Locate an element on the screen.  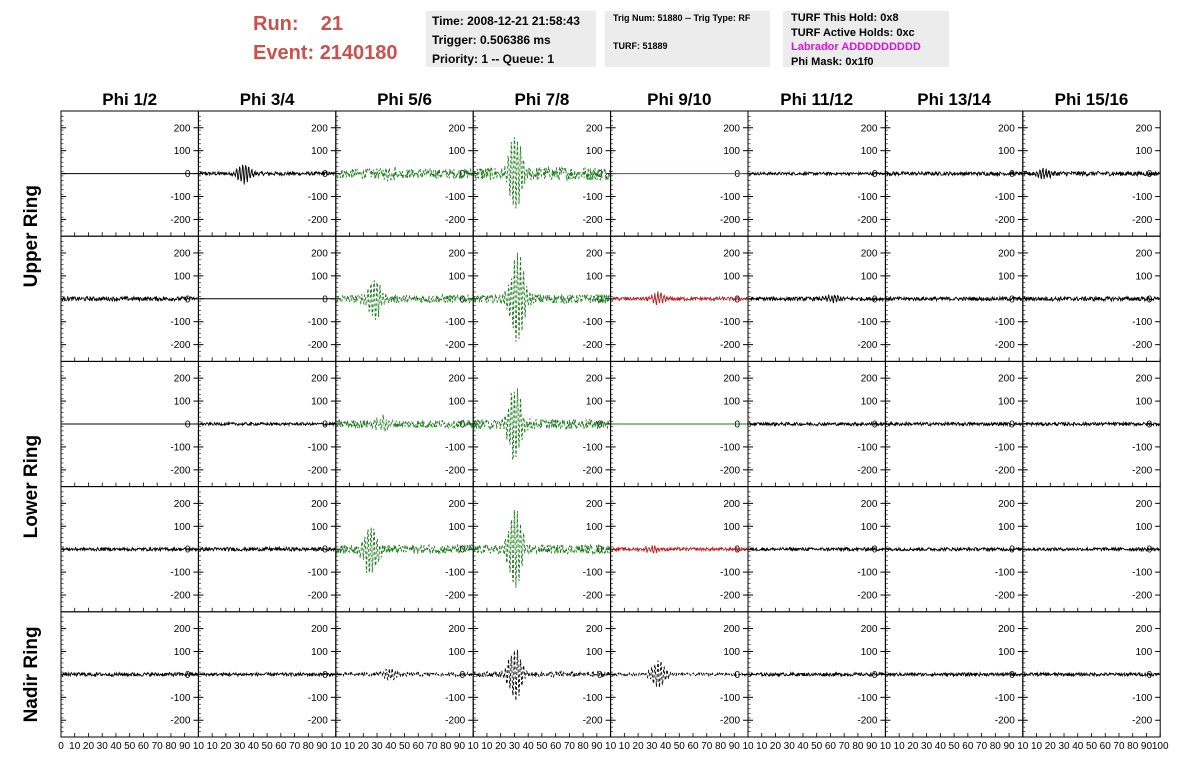
priority-text: Priority: 1 -- Queue: 1 is located at coordinates (493, 59).